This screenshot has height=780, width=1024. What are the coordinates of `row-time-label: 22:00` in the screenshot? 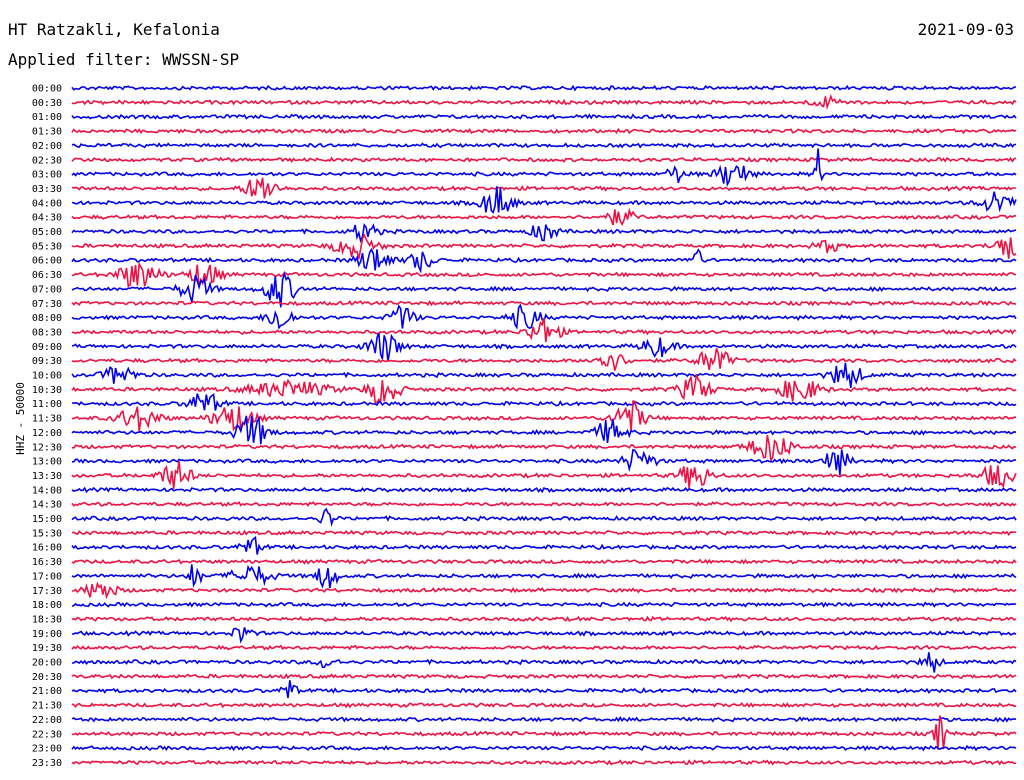 It's located at (47, 720).